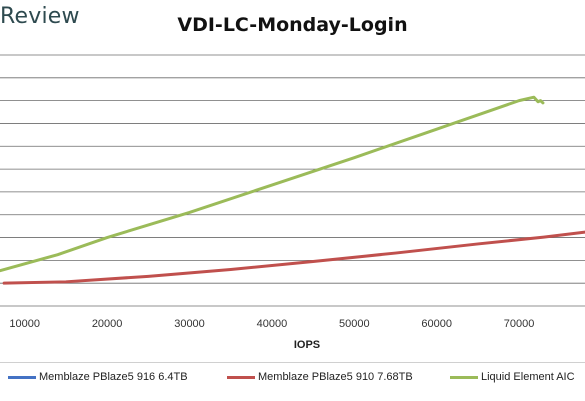 This screenshot has height=401, width=585. Describe the element at coordinates (519, 324) in the screenshot. I see `x-tick-label: 70000` at that location.